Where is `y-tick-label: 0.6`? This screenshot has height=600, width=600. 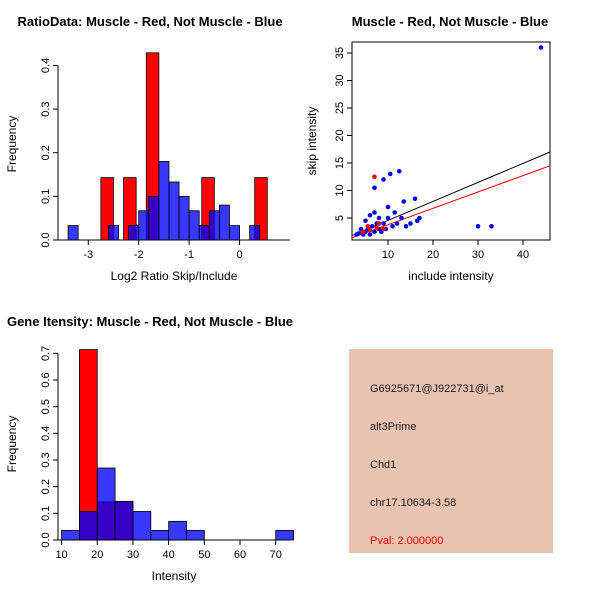
y-tick-label: 0.6 is located at coordinates (46, 379).